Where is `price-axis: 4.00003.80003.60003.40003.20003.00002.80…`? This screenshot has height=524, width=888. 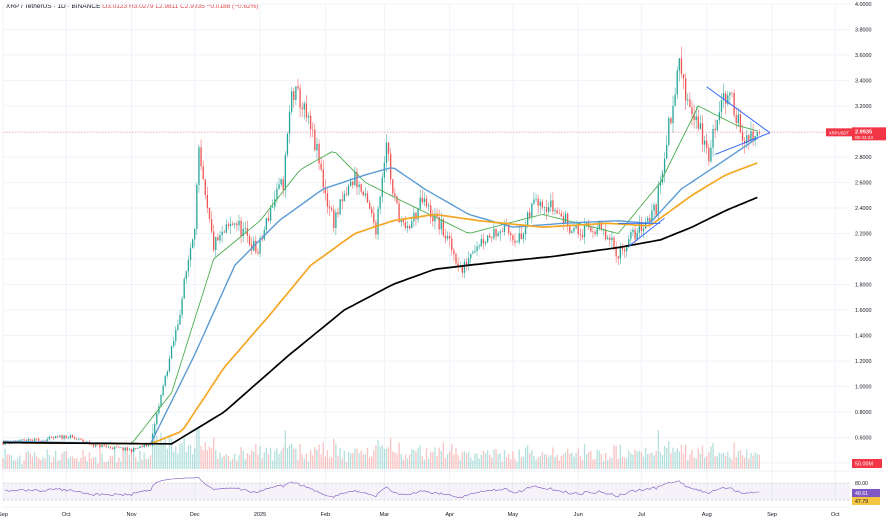 price-axis: 4.00003.80003.60003.40003.20003.00002.80… is located at coordinates (863, 234).